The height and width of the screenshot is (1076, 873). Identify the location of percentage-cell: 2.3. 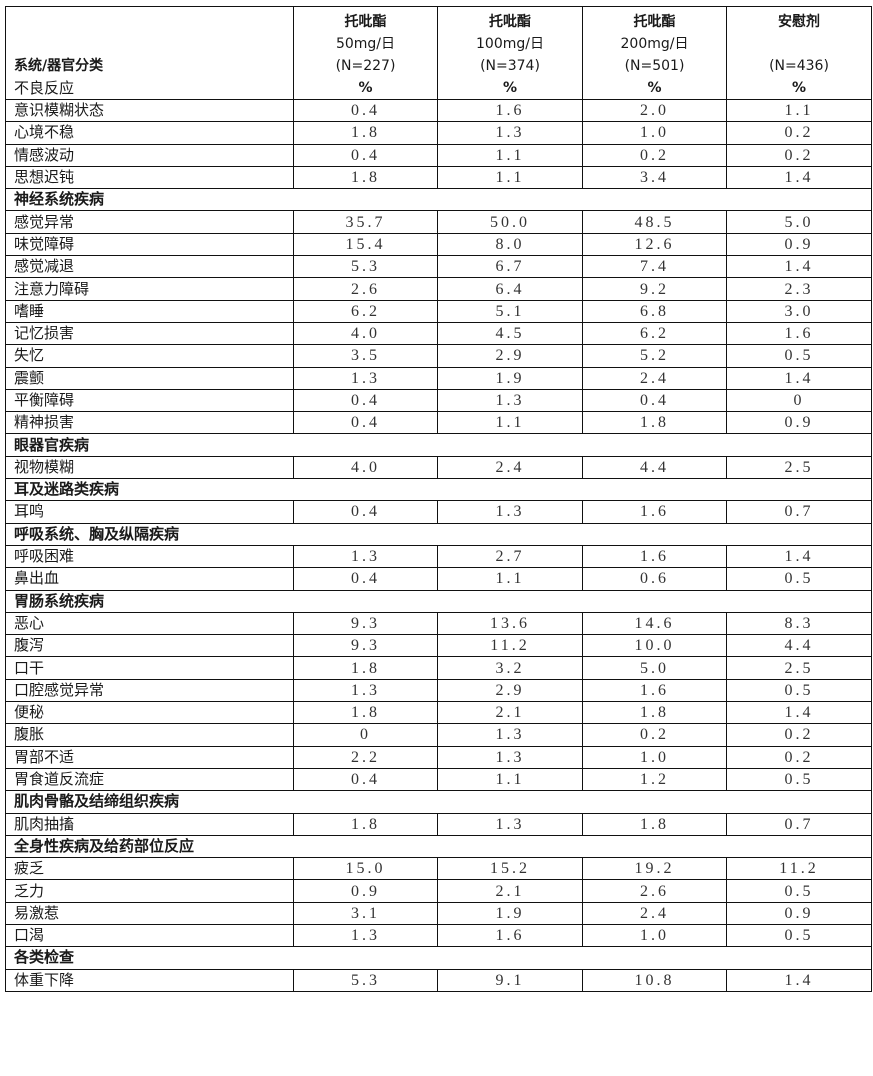
(799, 289).